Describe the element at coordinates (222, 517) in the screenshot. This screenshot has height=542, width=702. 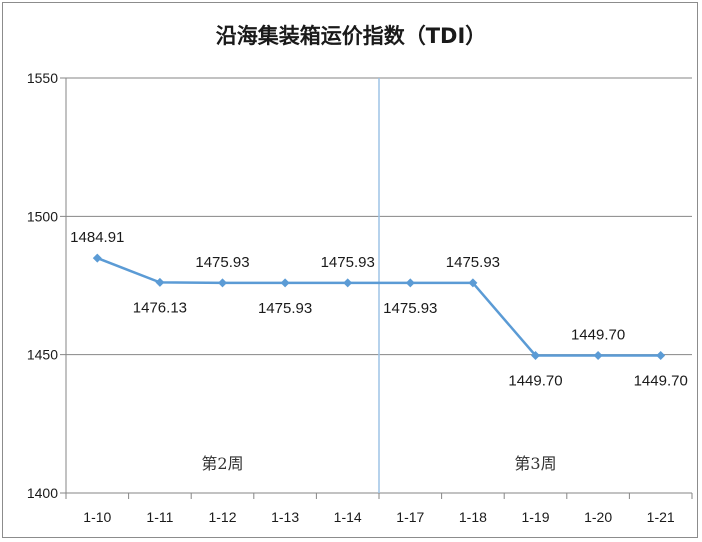
I see `x-tick-label: 1-12` at that location.